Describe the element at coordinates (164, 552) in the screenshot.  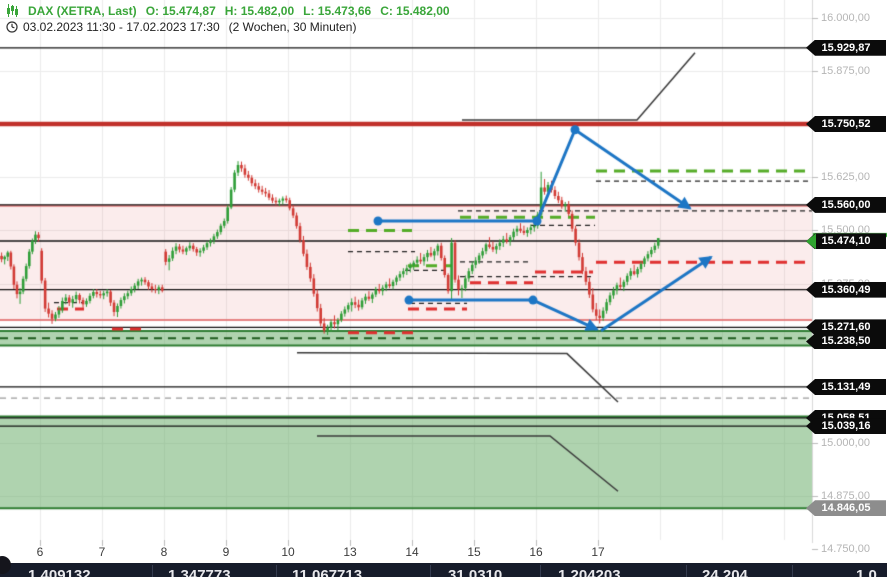
I see `x-axis-day-label: 8` at that location.